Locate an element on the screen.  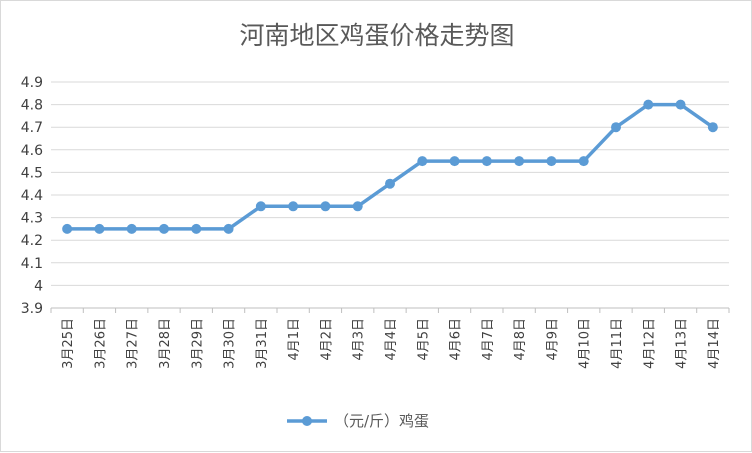
x-tick-label: 4月11日 is located at coordinates (617, 343).